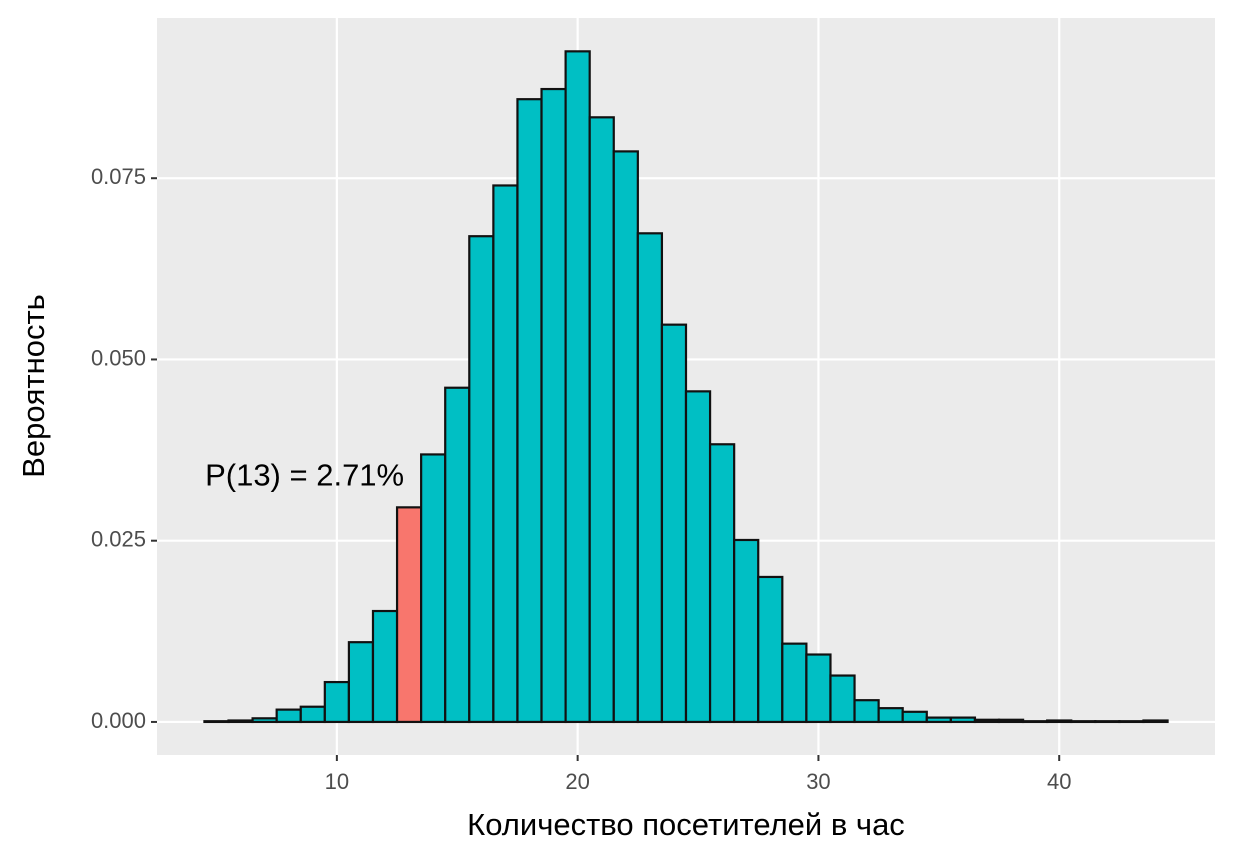 The image size is (1234, 864). What do you see at coordinates (118, 539) in the screenshot?
I see `y-tick-label: 0.025` at bounding box center [118, 539].